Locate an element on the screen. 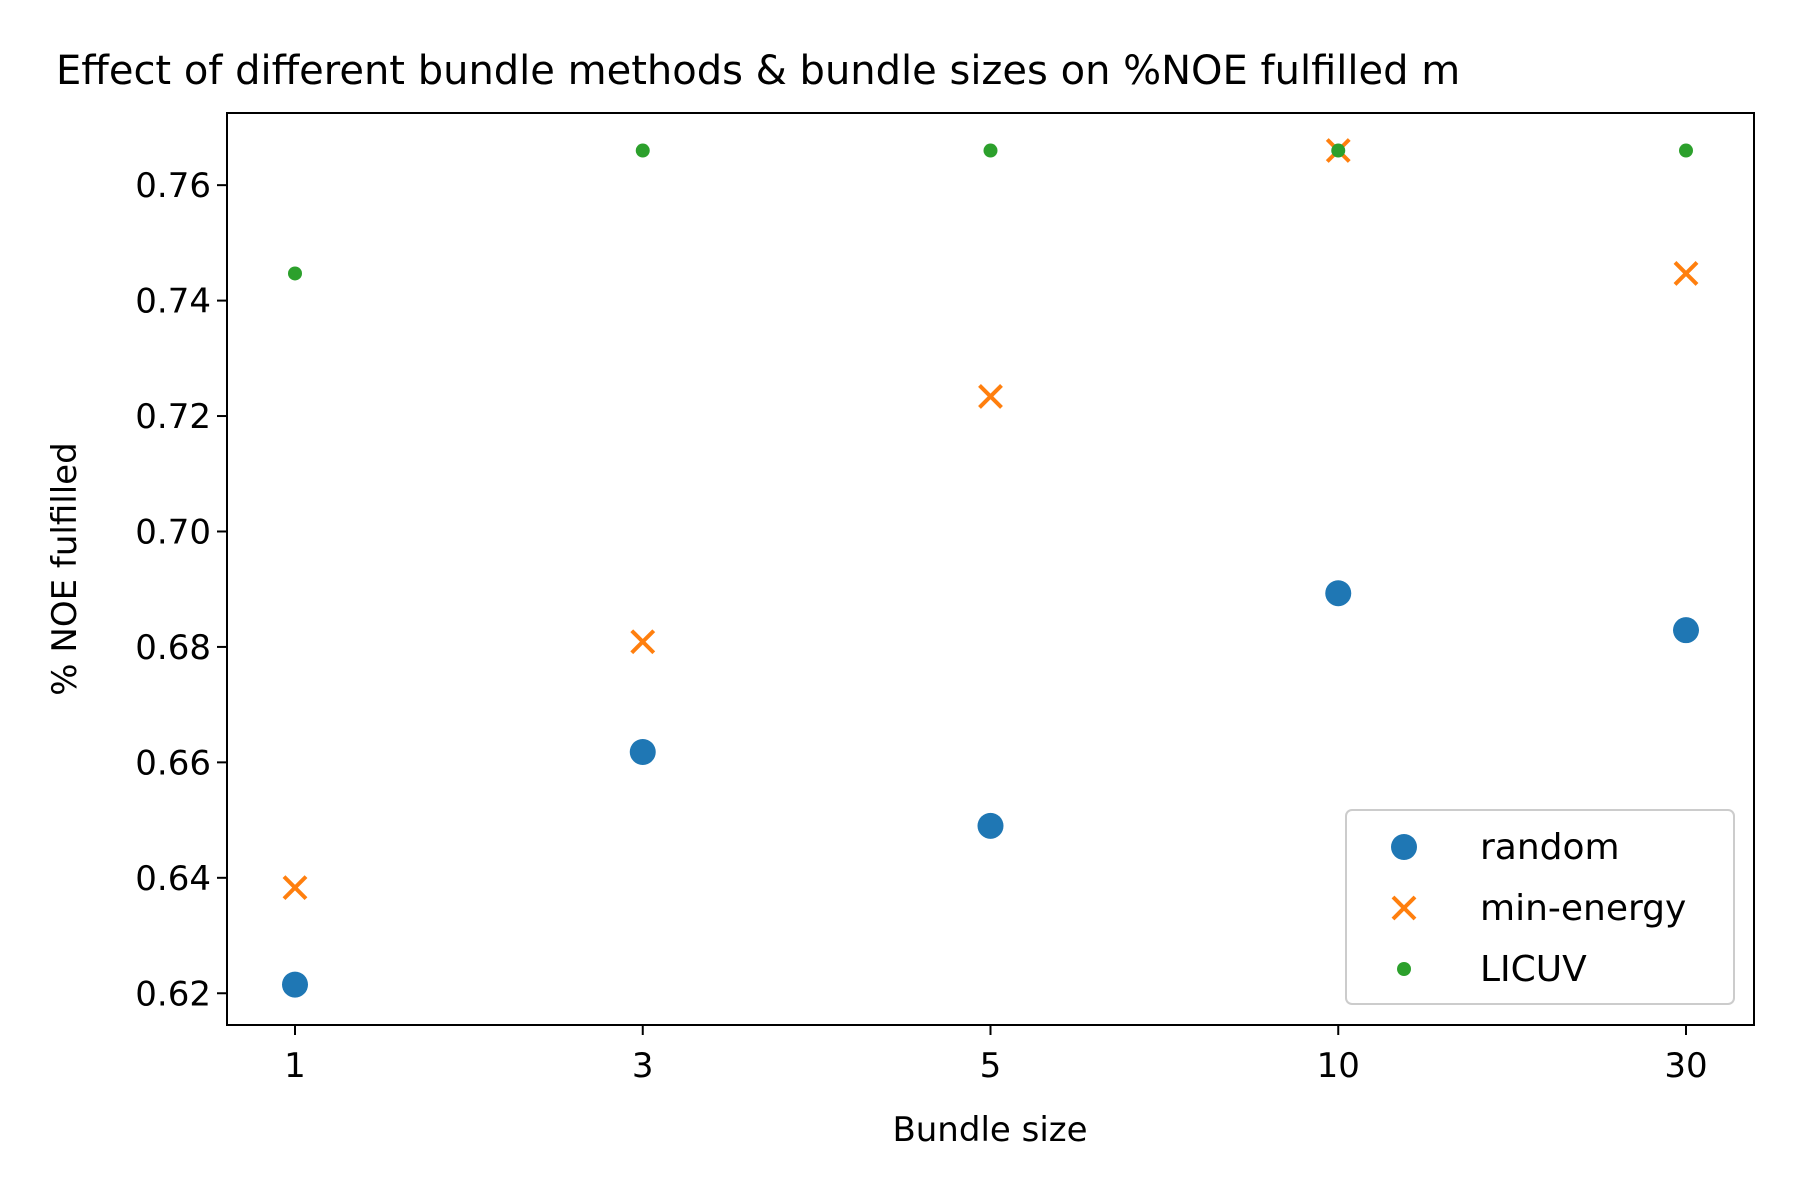 Image resolution: width=1800 pixels, height=1200 pixels. legend-frame is located at coordinates (1540, 907).